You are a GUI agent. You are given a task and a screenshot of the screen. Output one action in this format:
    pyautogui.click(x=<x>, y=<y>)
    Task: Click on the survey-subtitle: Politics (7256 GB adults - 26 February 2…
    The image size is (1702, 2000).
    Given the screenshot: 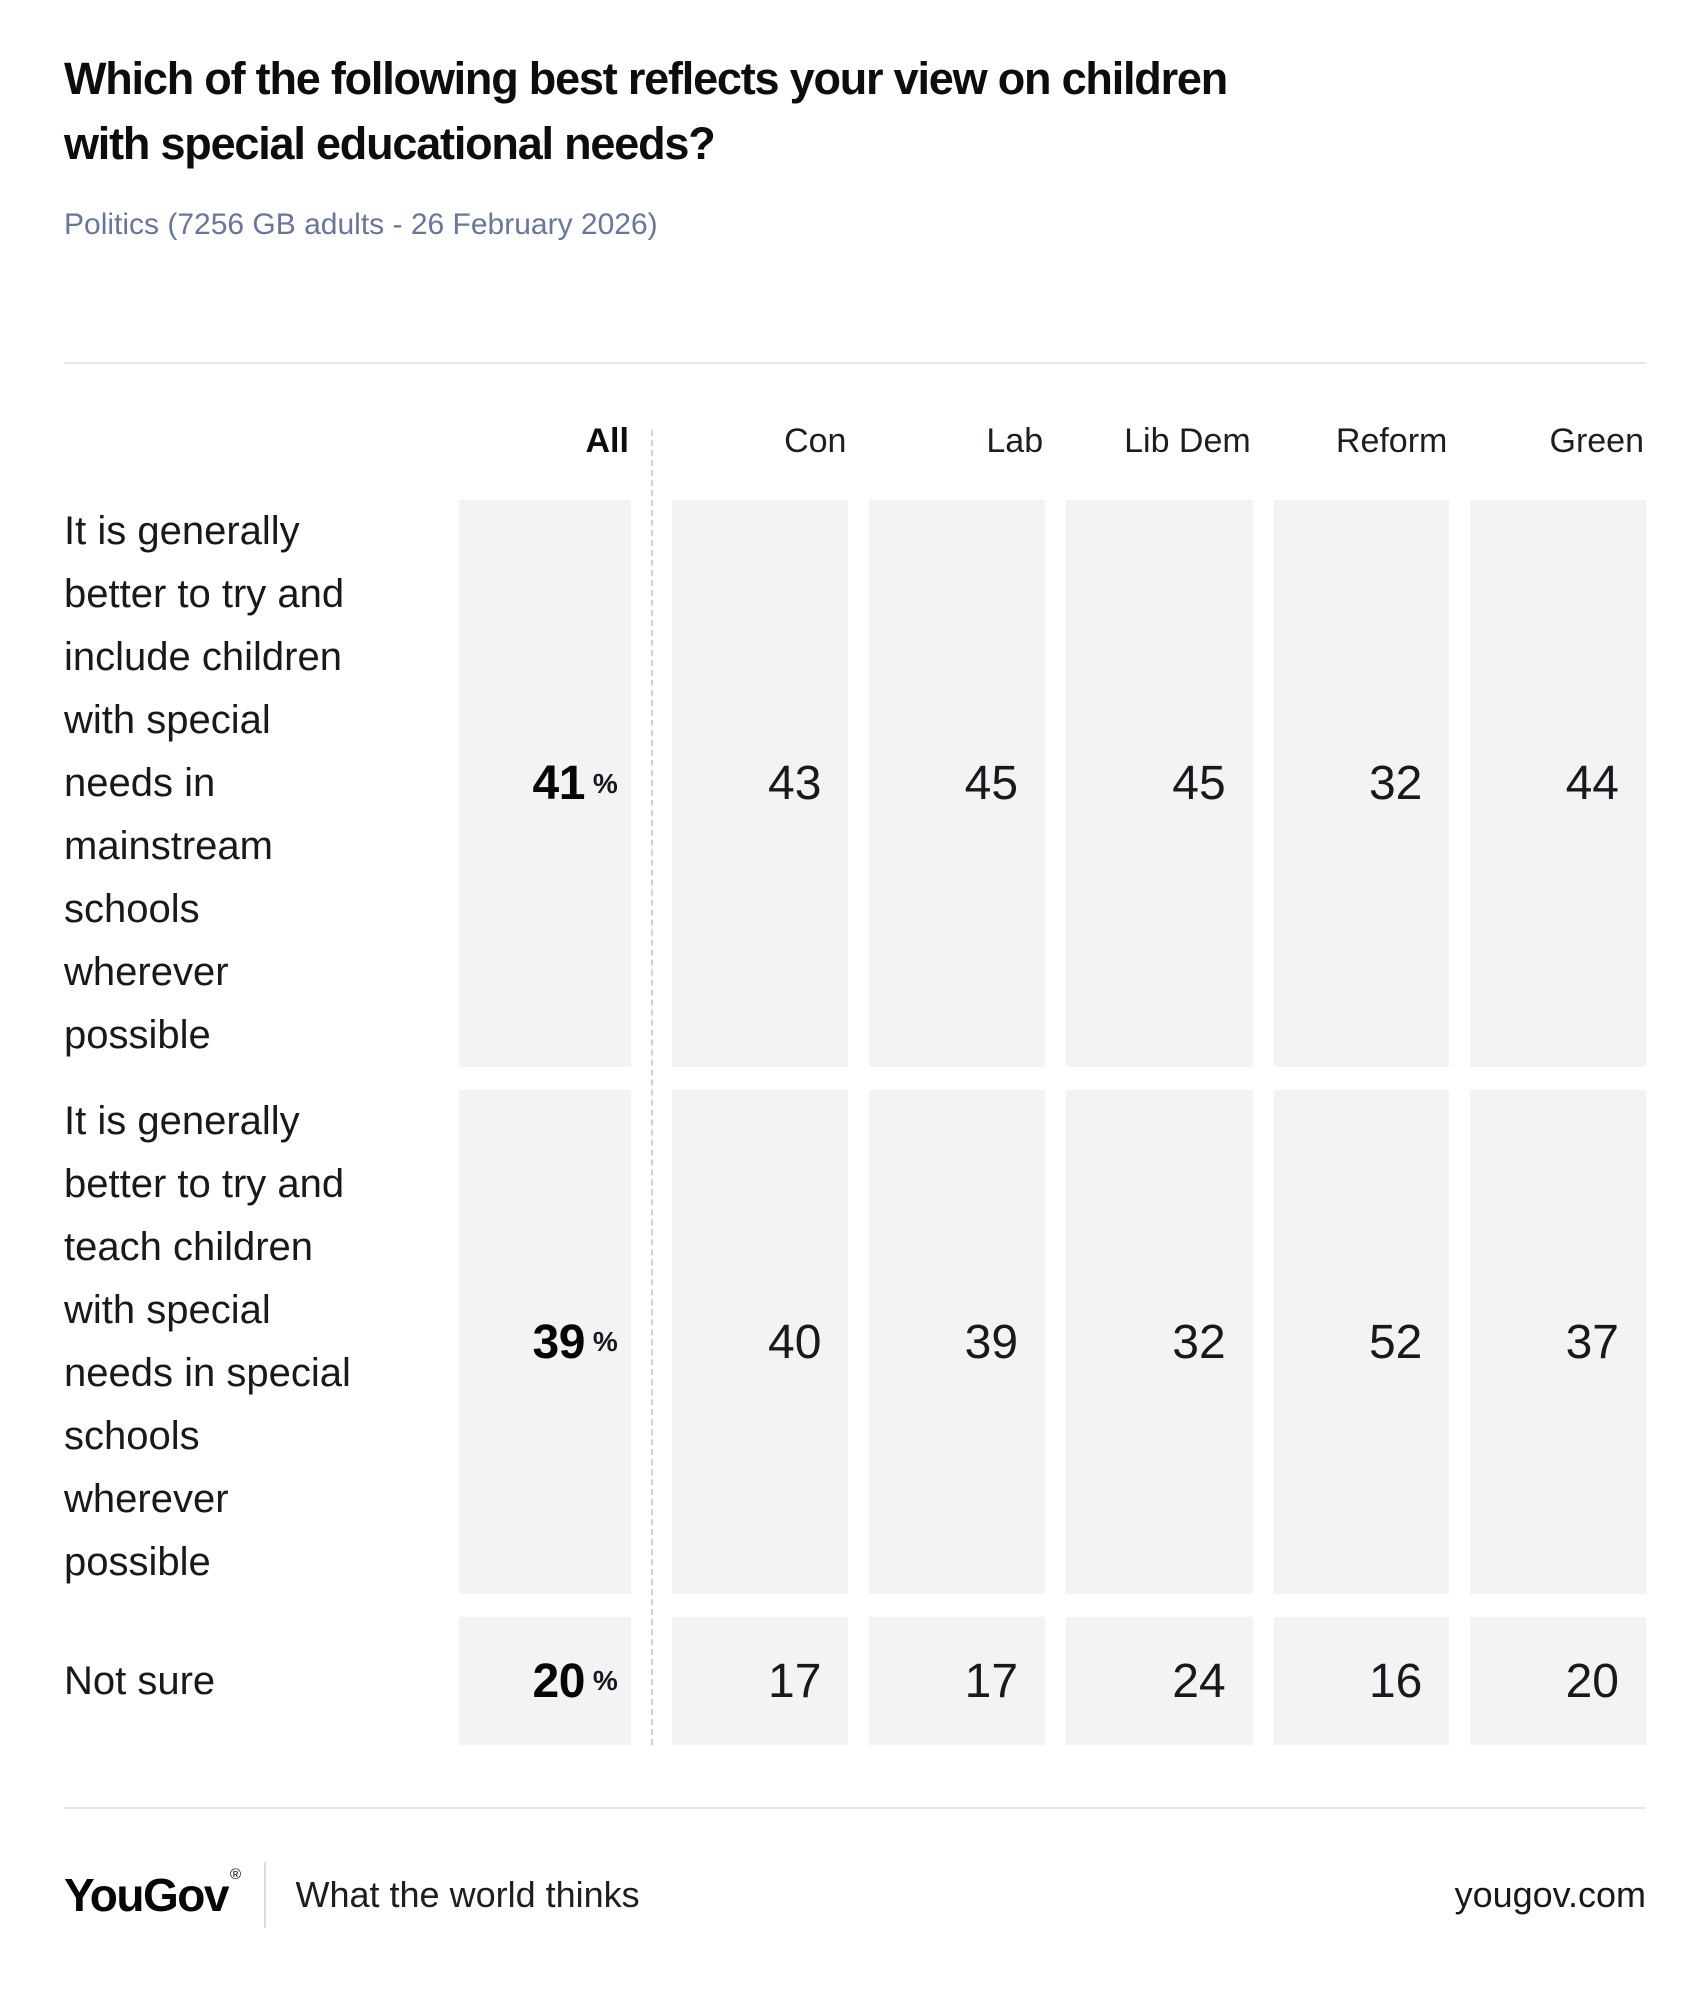 What is the action you would take?
    pyautogui.click(x=361, y=224)
    